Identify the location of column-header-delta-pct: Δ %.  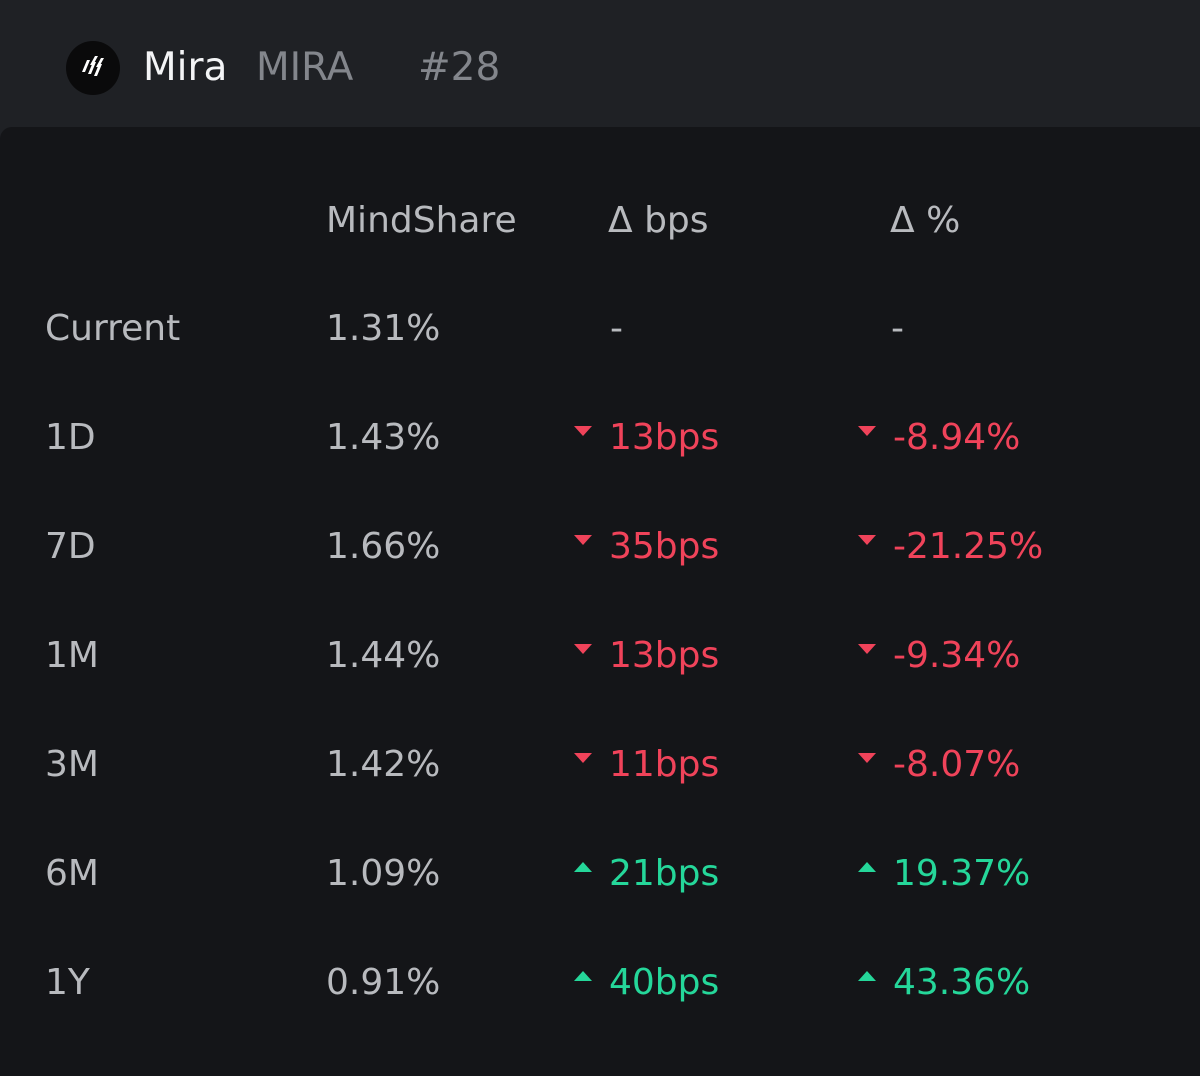
(925, 220).